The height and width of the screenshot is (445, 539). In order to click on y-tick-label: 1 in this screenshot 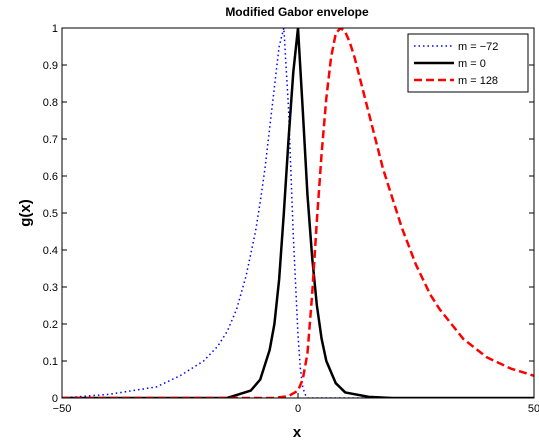, I will do `click(55, 29)`.